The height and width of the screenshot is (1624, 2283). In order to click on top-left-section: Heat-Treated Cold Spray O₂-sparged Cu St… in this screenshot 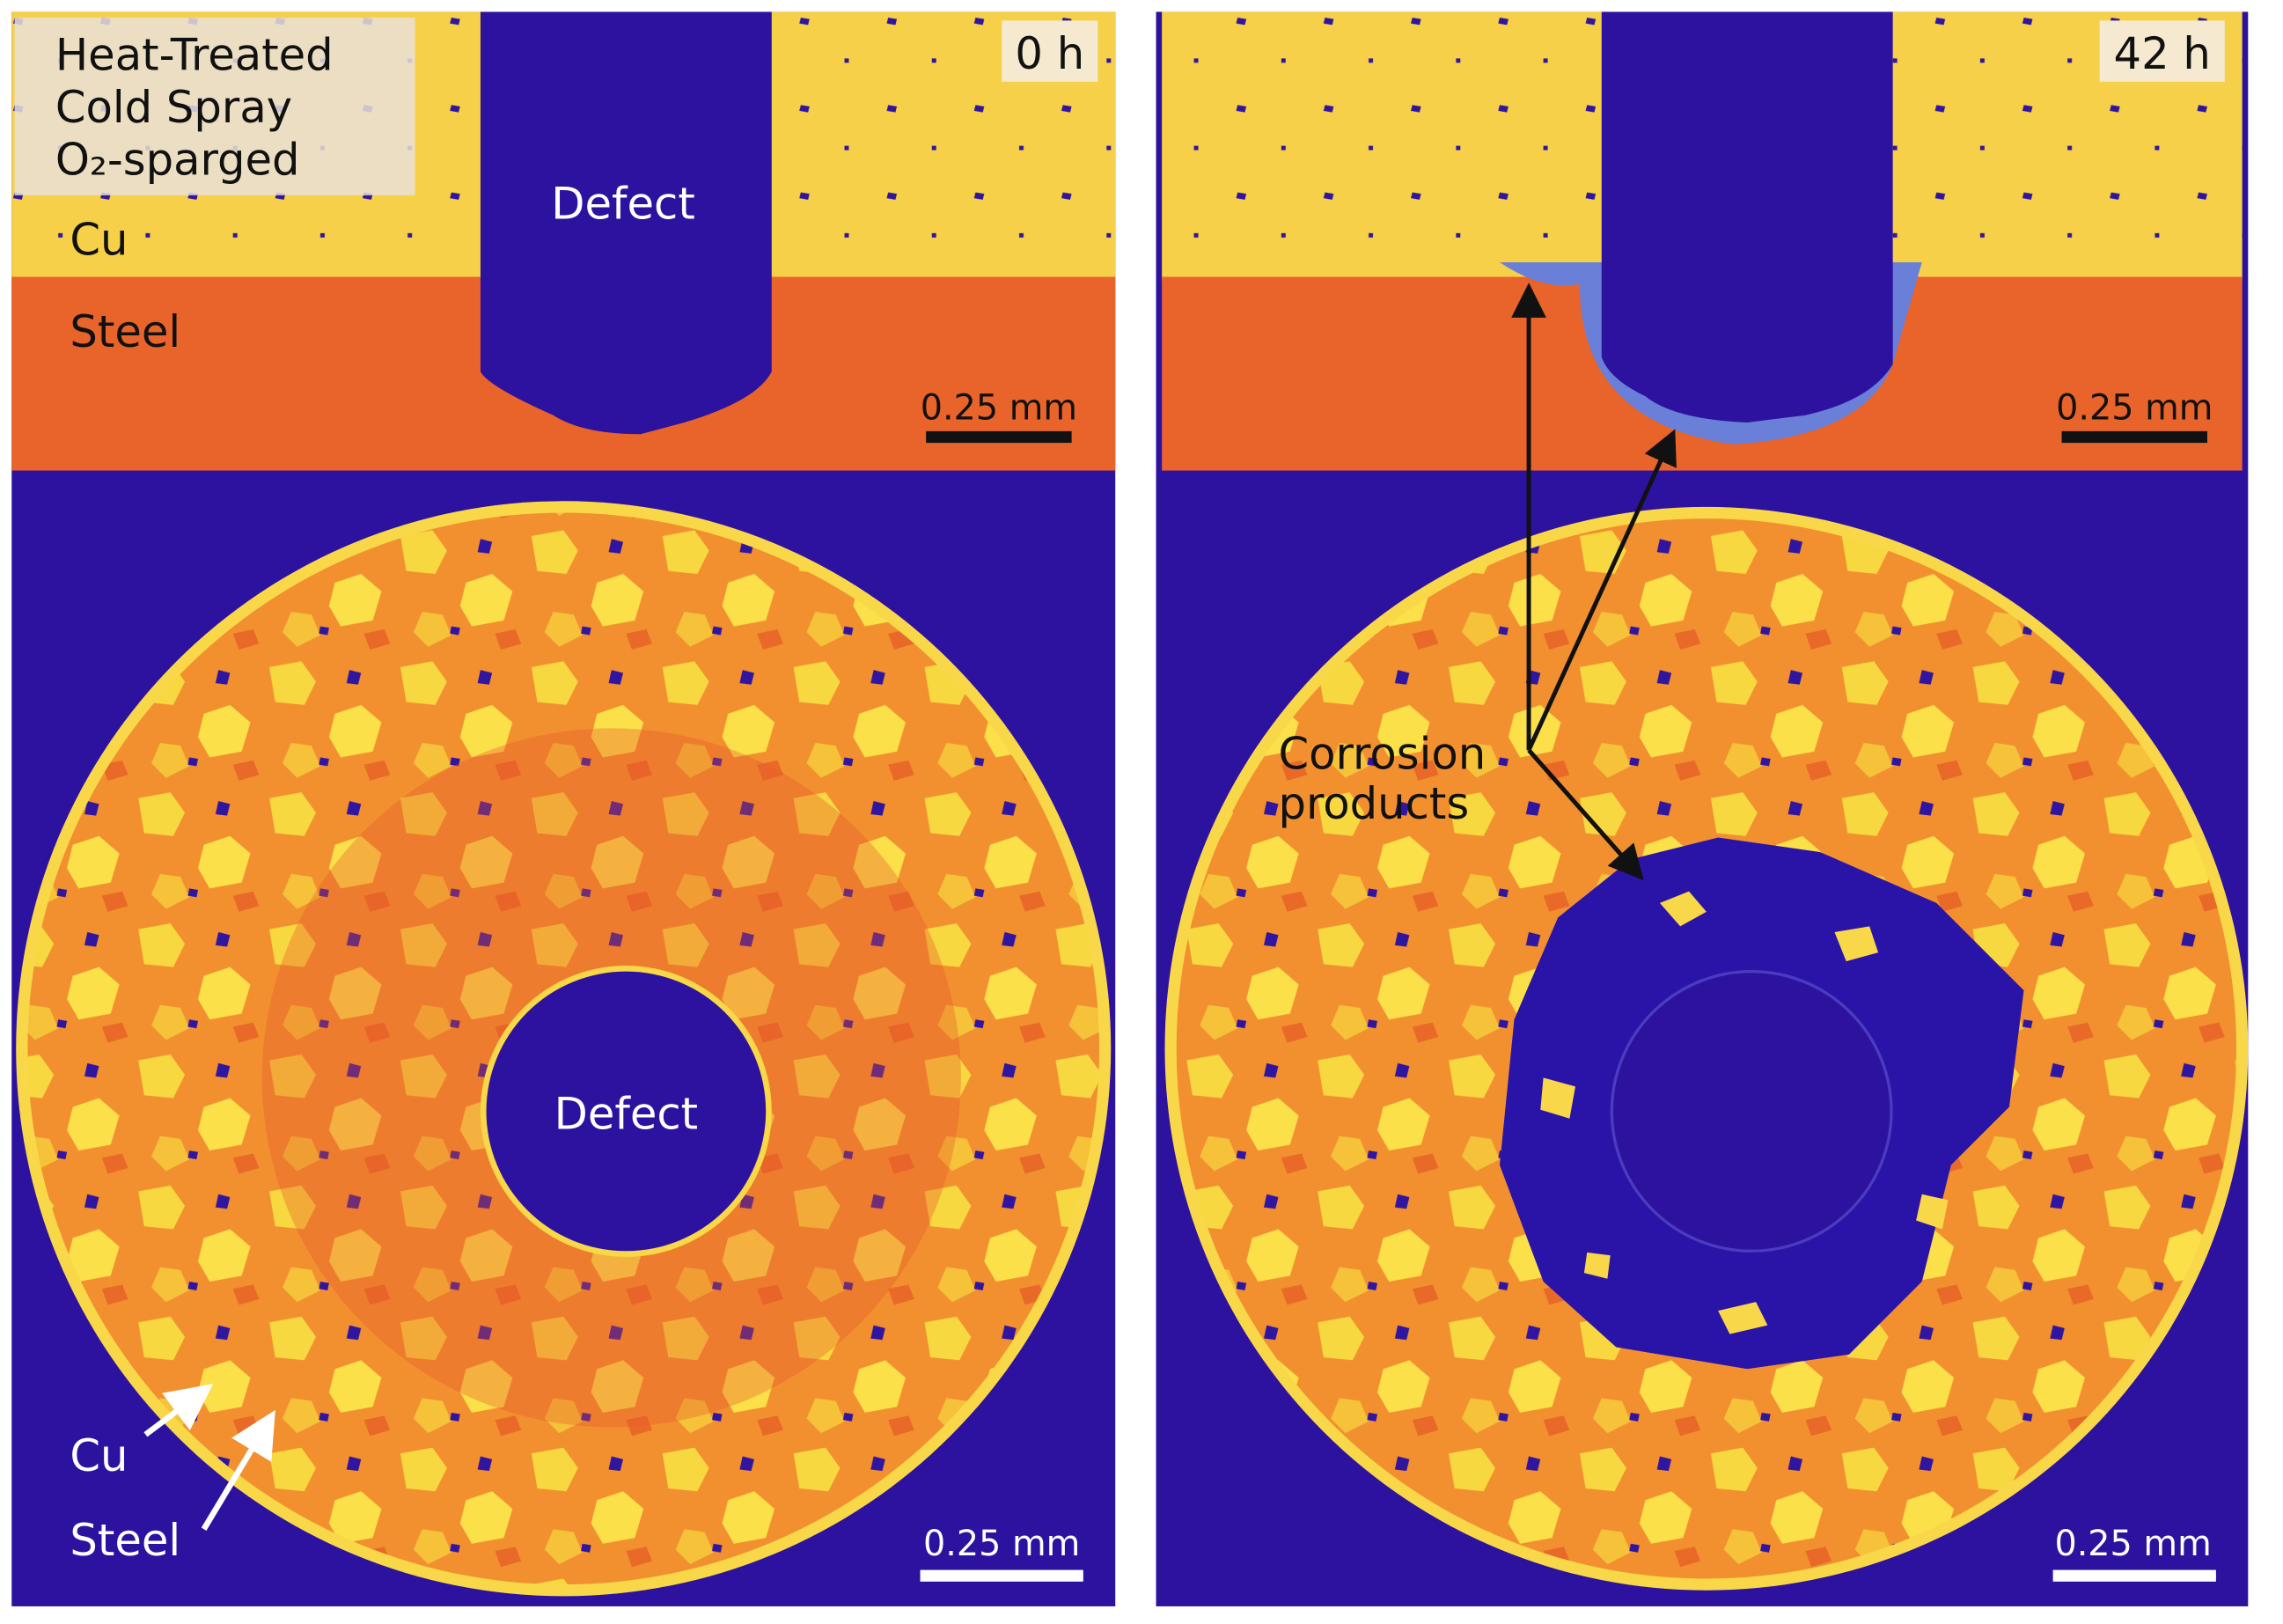, I will do `click(563, 241)`.